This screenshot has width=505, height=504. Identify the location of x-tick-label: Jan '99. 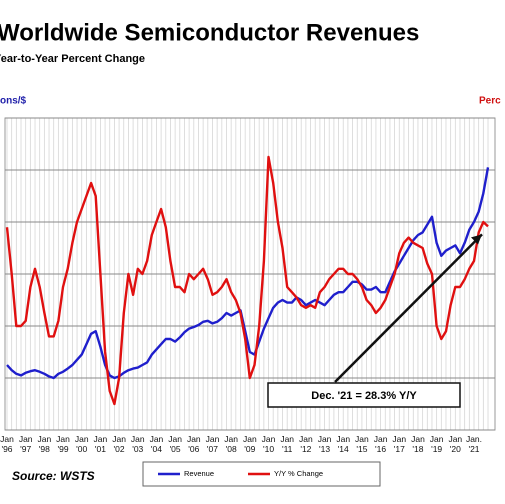
(63, 444).